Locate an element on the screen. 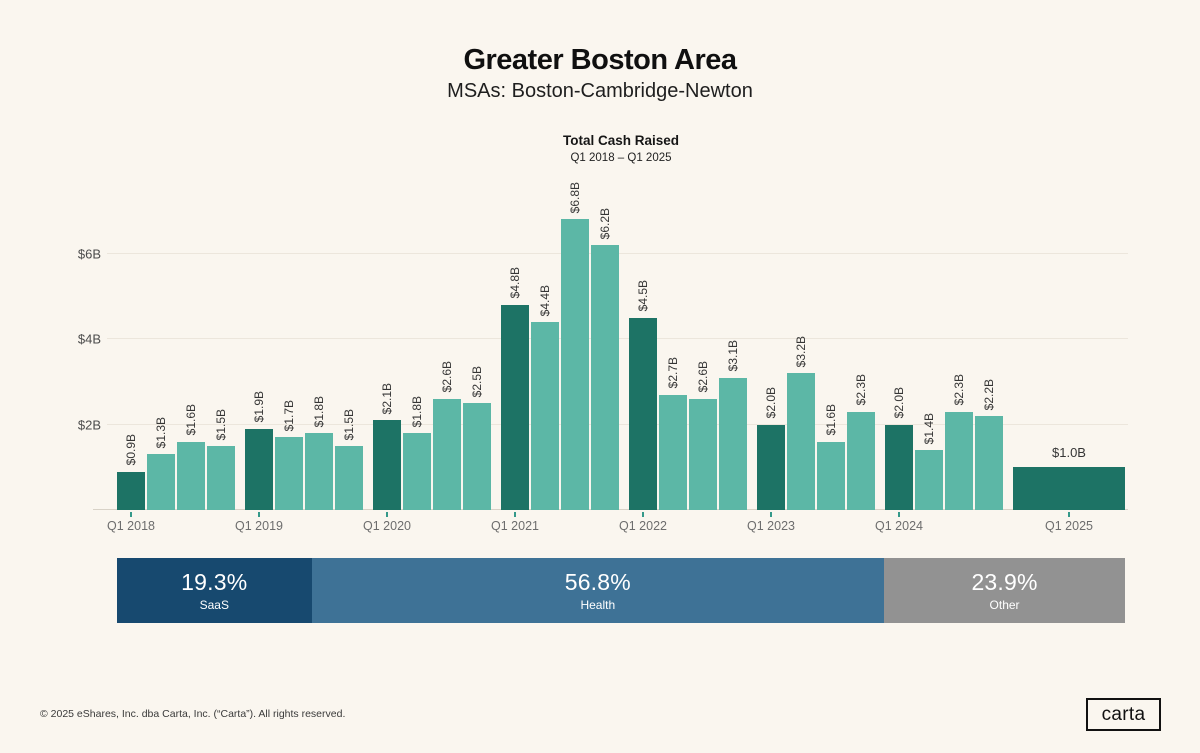 The width and height of the screenshot is (1200, 753). bar-column: $1.3B is located at coordinates (161, 339).